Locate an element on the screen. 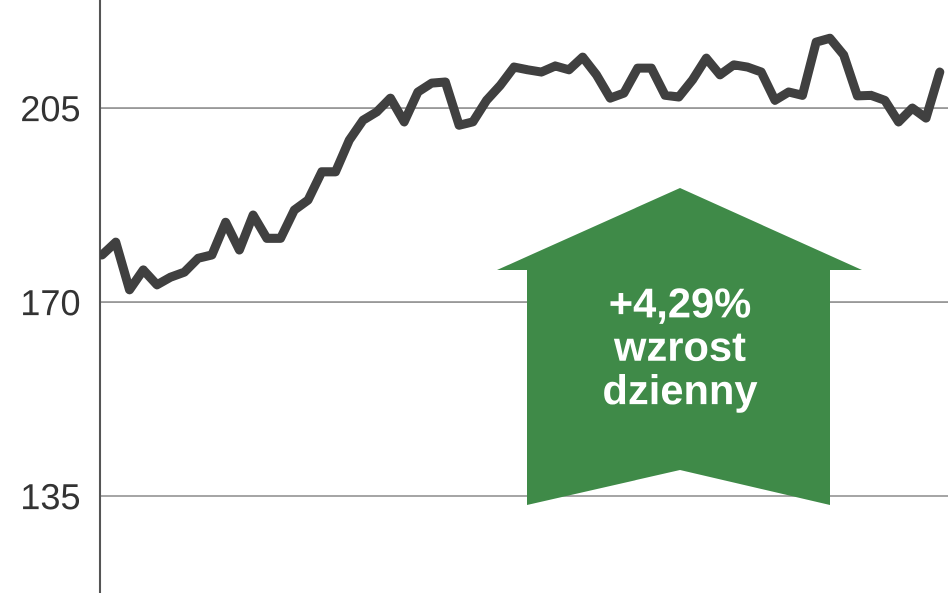 The image size is (948, 593). y-tick-label: 170 is located at coordinates (51, 303).